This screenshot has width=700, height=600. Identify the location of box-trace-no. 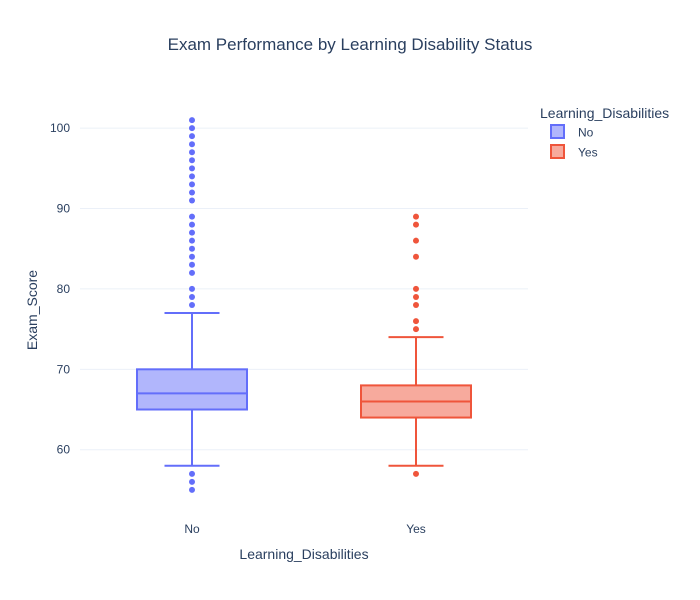
(192, 305).